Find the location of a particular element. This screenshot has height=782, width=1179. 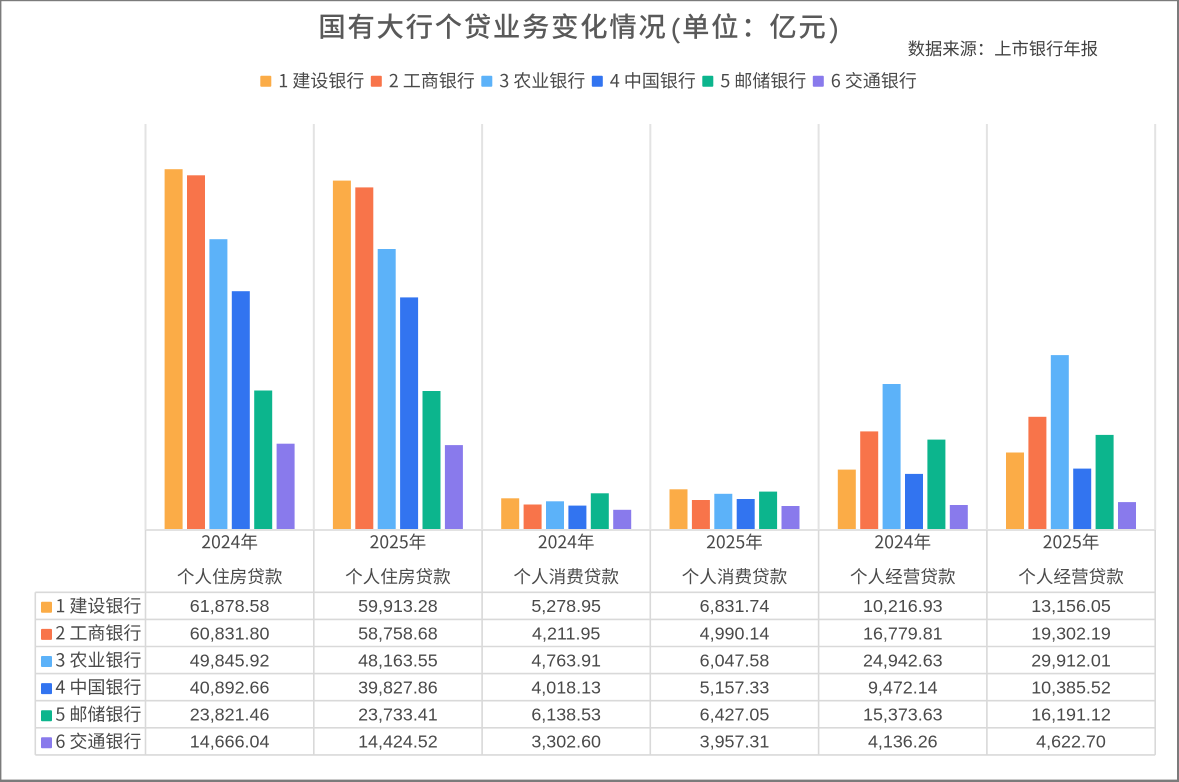

svg-text: 6,427.05 is located at coordinates (735, 715).